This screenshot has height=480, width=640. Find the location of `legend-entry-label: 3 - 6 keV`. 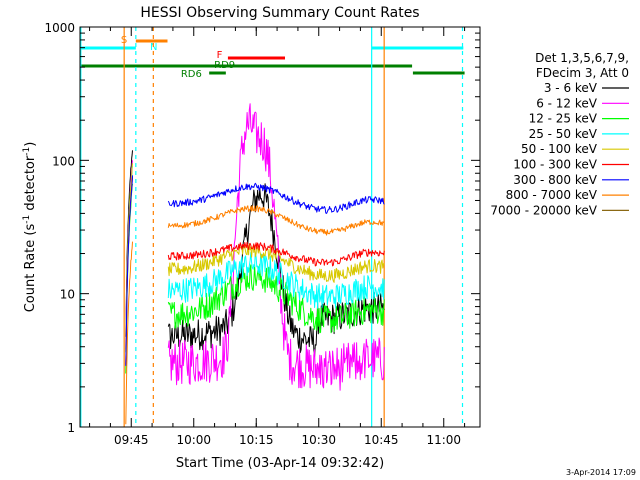

legend-entry-label: 3 - 6 keV is located at coordinates (571, 88).